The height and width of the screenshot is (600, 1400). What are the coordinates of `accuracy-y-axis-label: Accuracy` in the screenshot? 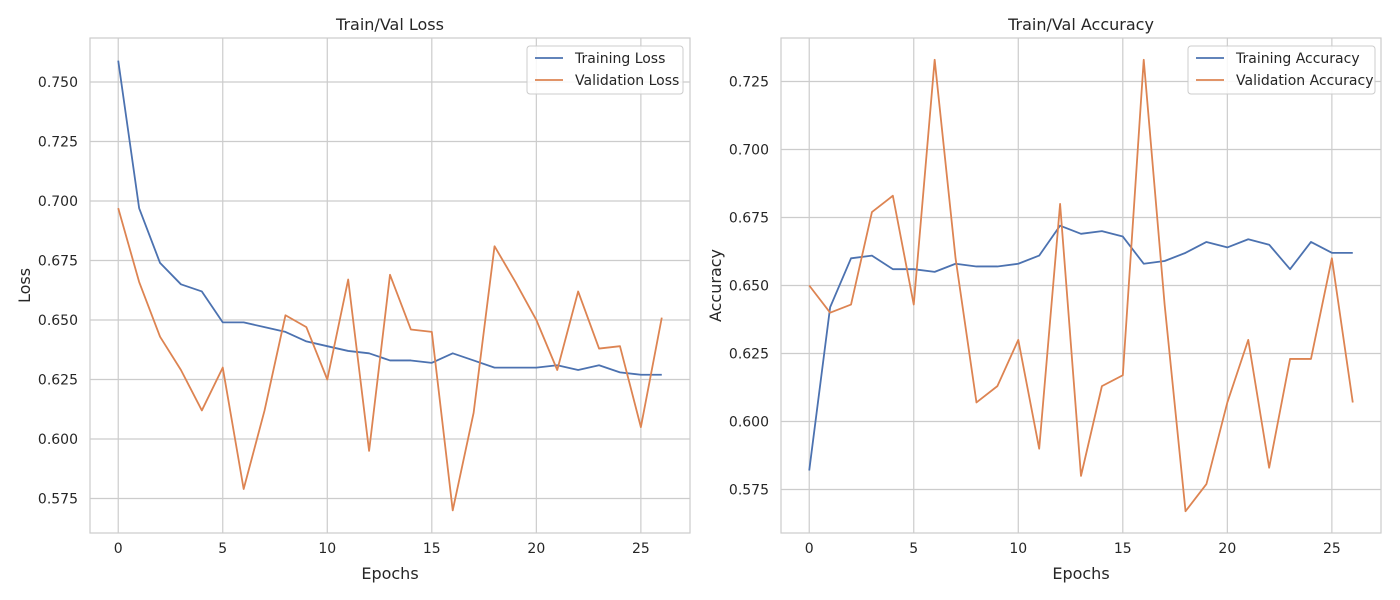 It's located at (715, 285).